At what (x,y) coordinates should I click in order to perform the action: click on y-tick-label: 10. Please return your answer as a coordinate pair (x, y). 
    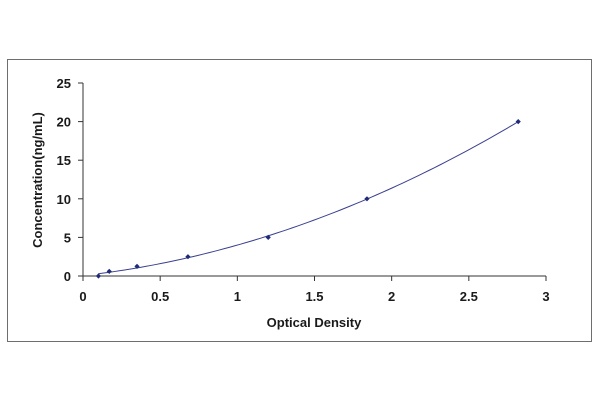
    Looking at the image, I should click on (64, 199).